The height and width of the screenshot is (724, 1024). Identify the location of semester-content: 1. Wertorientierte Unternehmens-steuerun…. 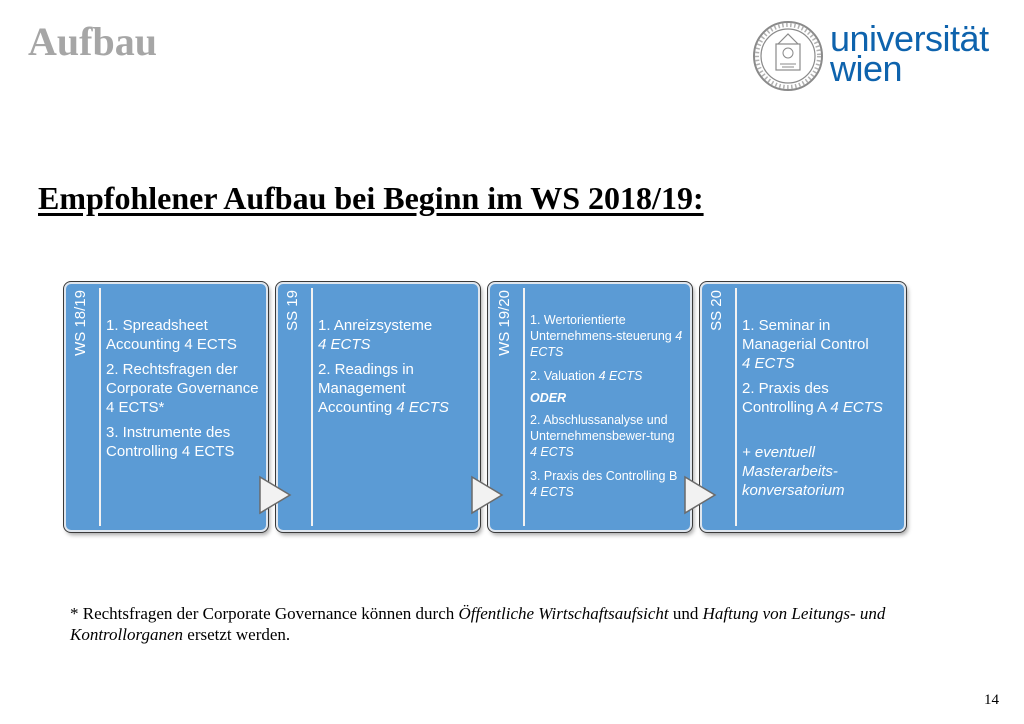
(607, 421).